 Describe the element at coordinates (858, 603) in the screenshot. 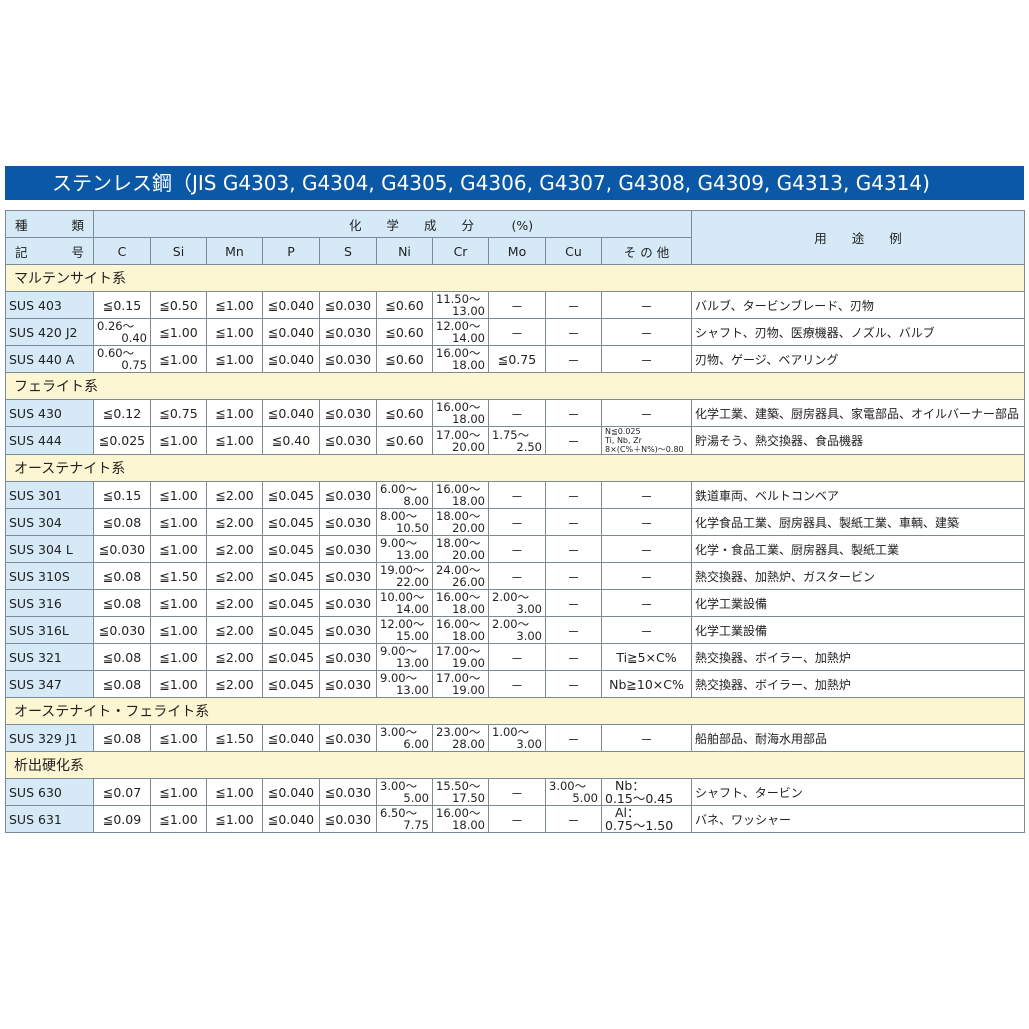

I see `usage-cell: 化学工業設備` at that location.